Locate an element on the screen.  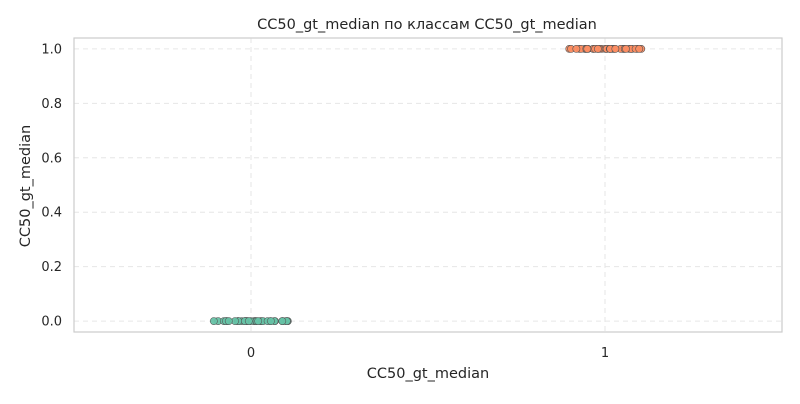
y-axis-label: CC50_gt_median is located at coordinates (26, 186).